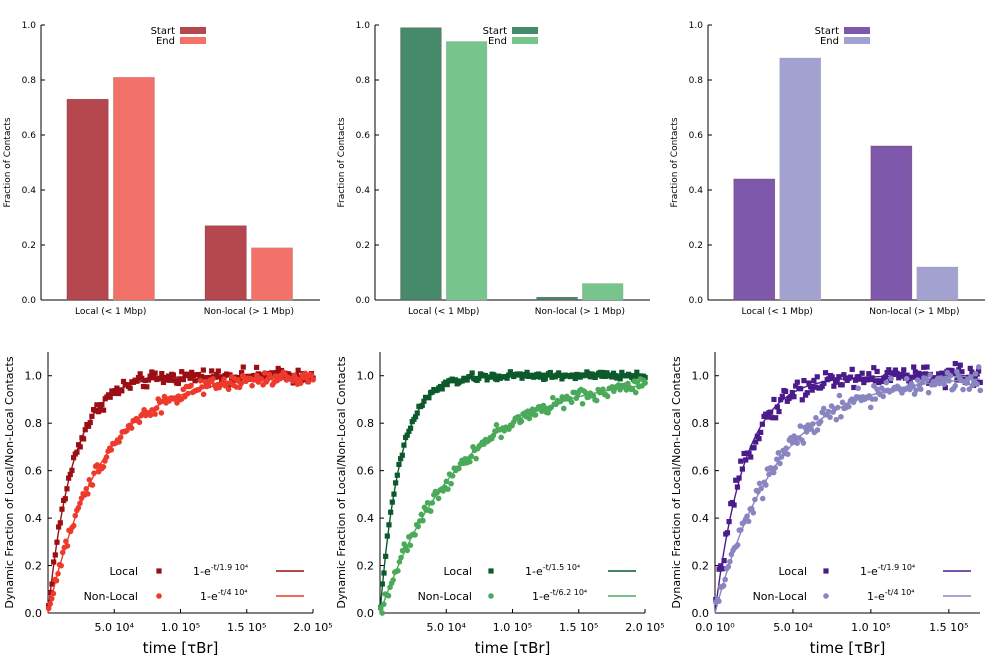 This screenshot has height=656, width=1000. What do you see at coordinates (780, 596) in the screenshot?
I see `legend-label: Non-Local` at bounding box center [780, 596].